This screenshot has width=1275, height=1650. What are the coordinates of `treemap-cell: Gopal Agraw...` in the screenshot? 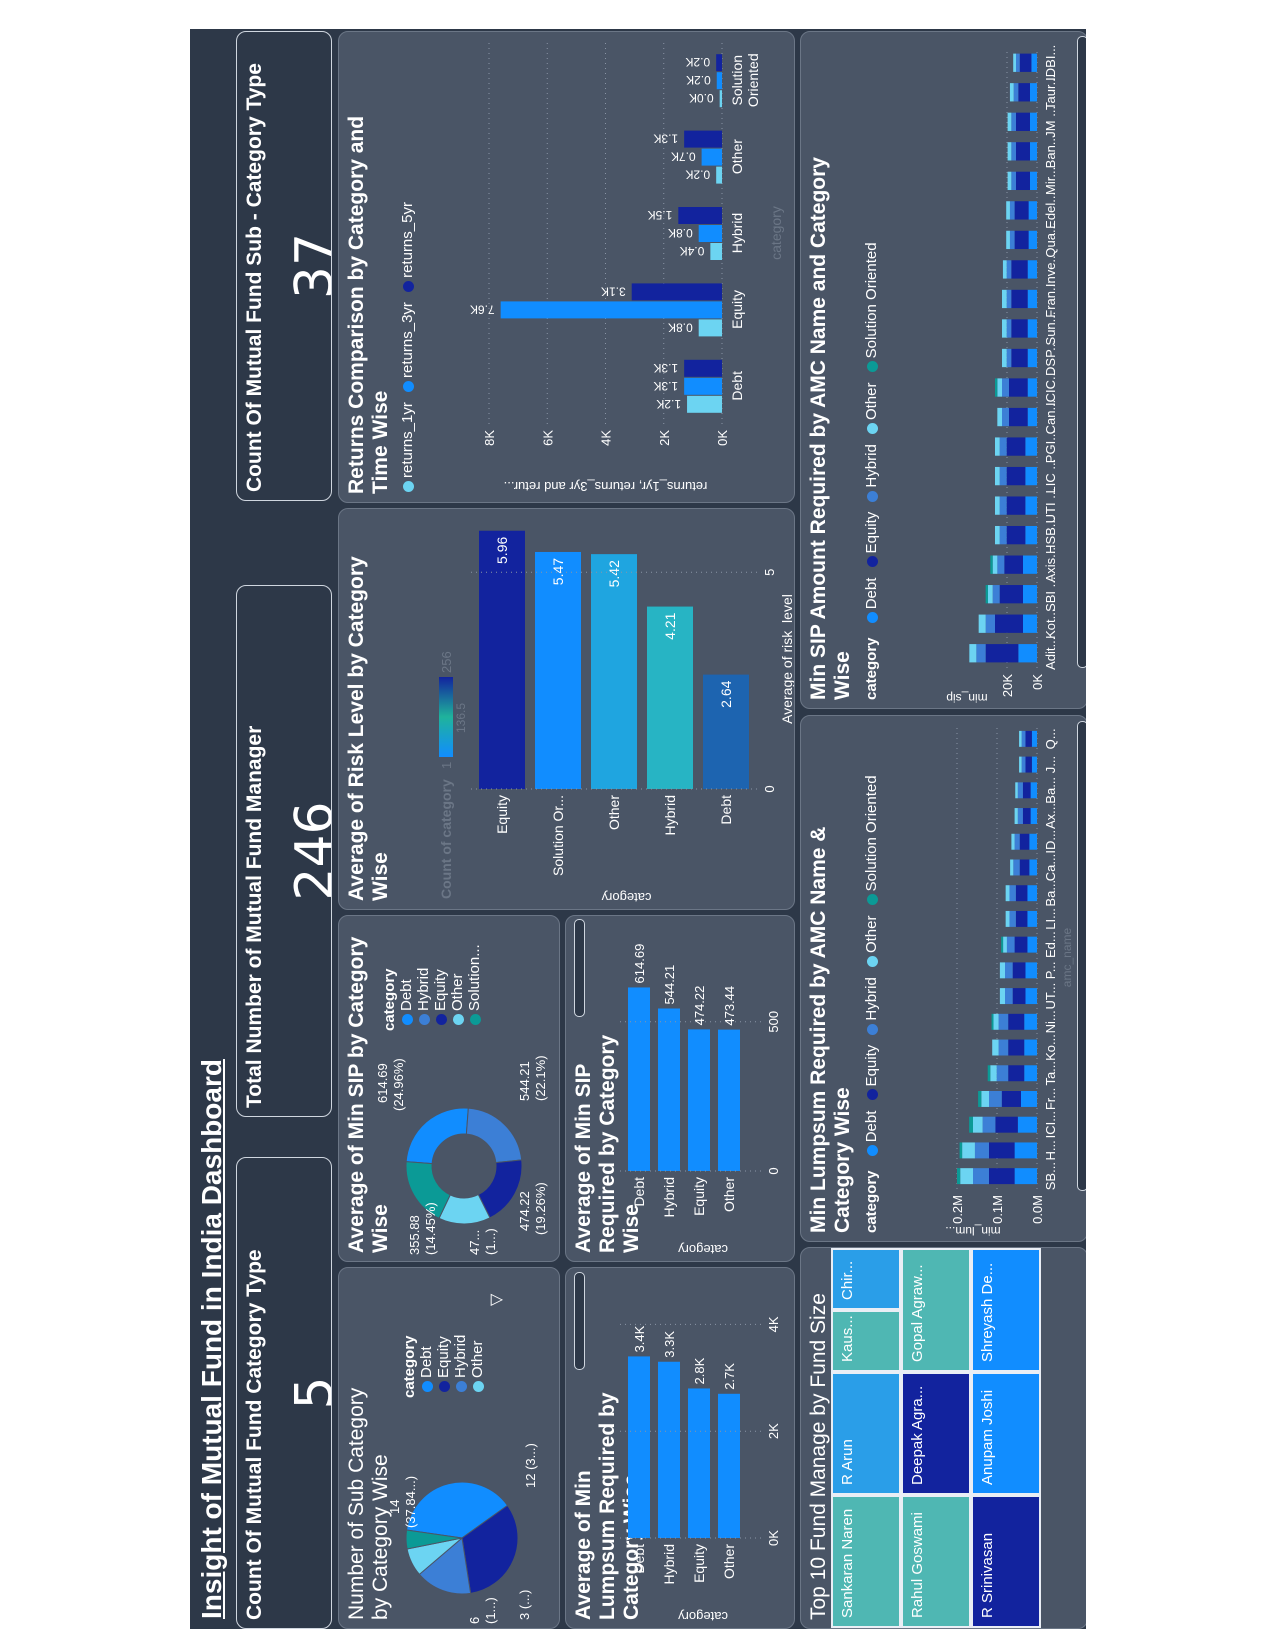 It's located at (936, 1310).